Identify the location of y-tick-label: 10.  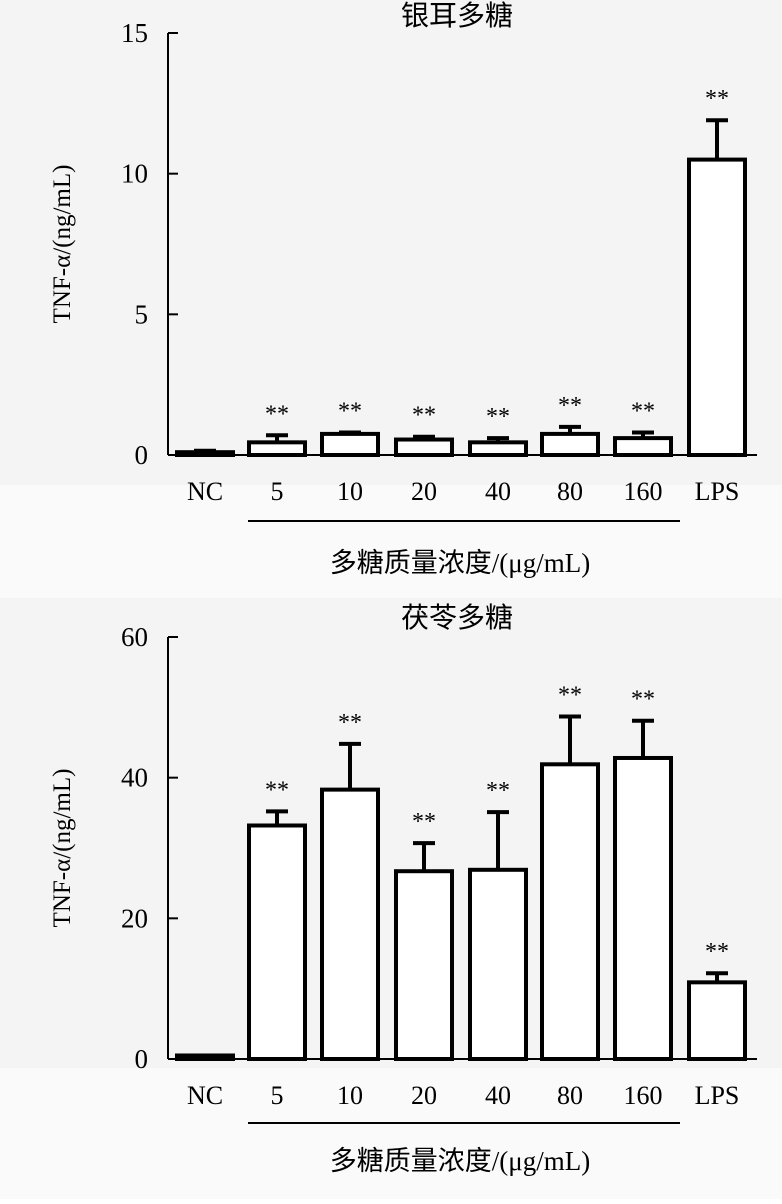
(134, 174).